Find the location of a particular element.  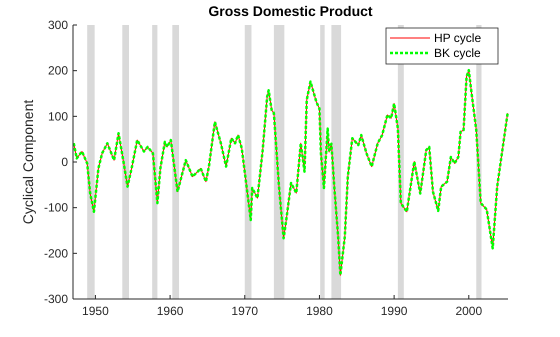

y-tick-label: 100 is located at coordinates (58, 116).